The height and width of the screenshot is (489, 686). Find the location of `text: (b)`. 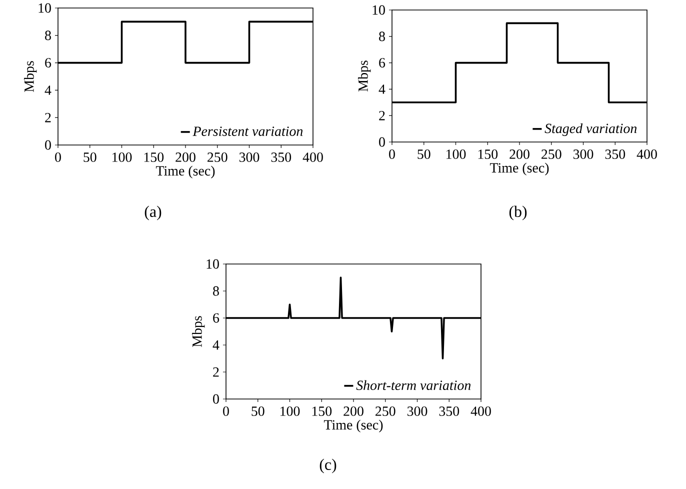

text: (b) is located at coordinates (518, 213).